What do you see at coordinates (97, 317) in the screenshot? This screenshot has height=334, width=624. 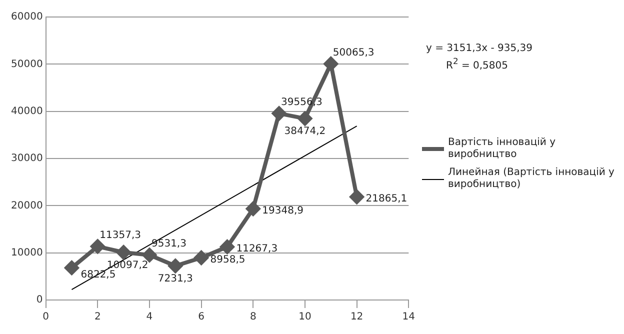 I see `x-tick-label: 2` at bounding box center [97, 317].